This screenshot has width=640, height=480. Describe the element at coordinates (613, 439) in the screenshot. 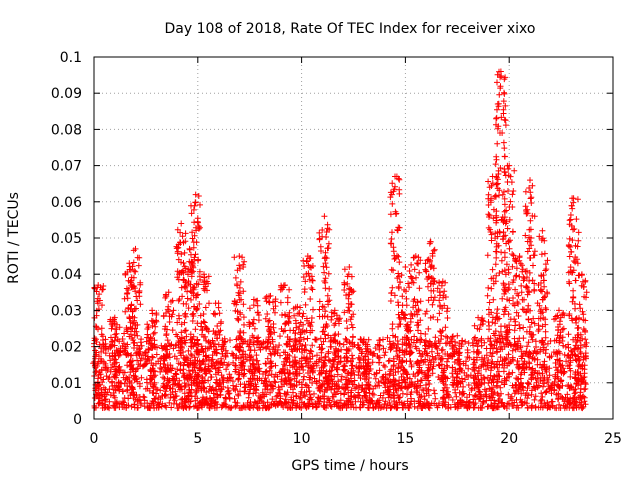

I see `x-tick-label: 25` at that location.